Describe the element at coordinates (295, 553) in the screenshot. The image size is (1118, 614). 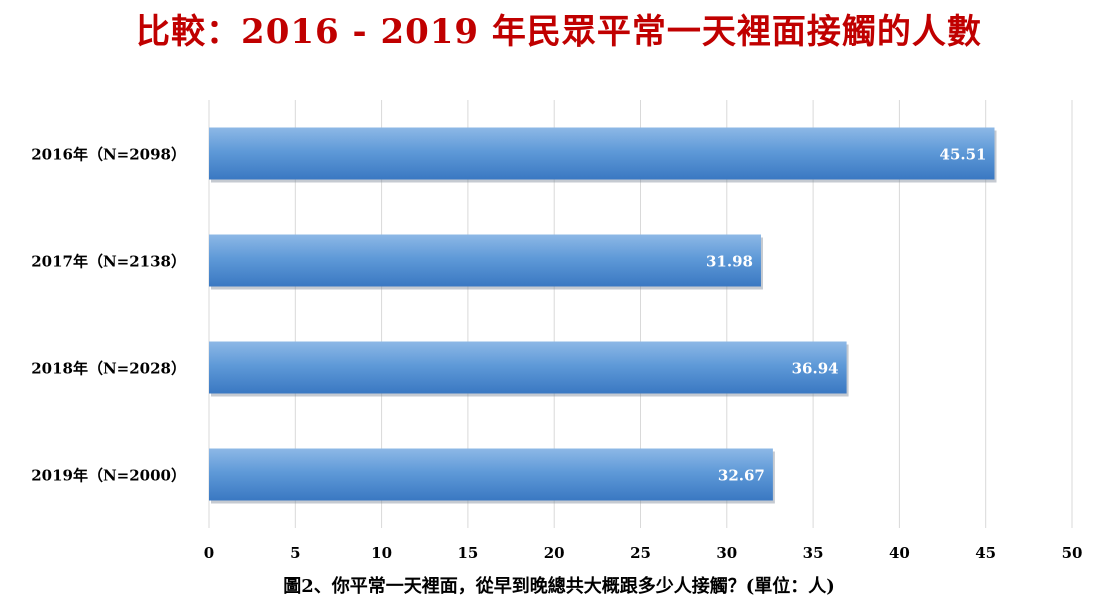
I see `x-tick-label: 5` at that location.